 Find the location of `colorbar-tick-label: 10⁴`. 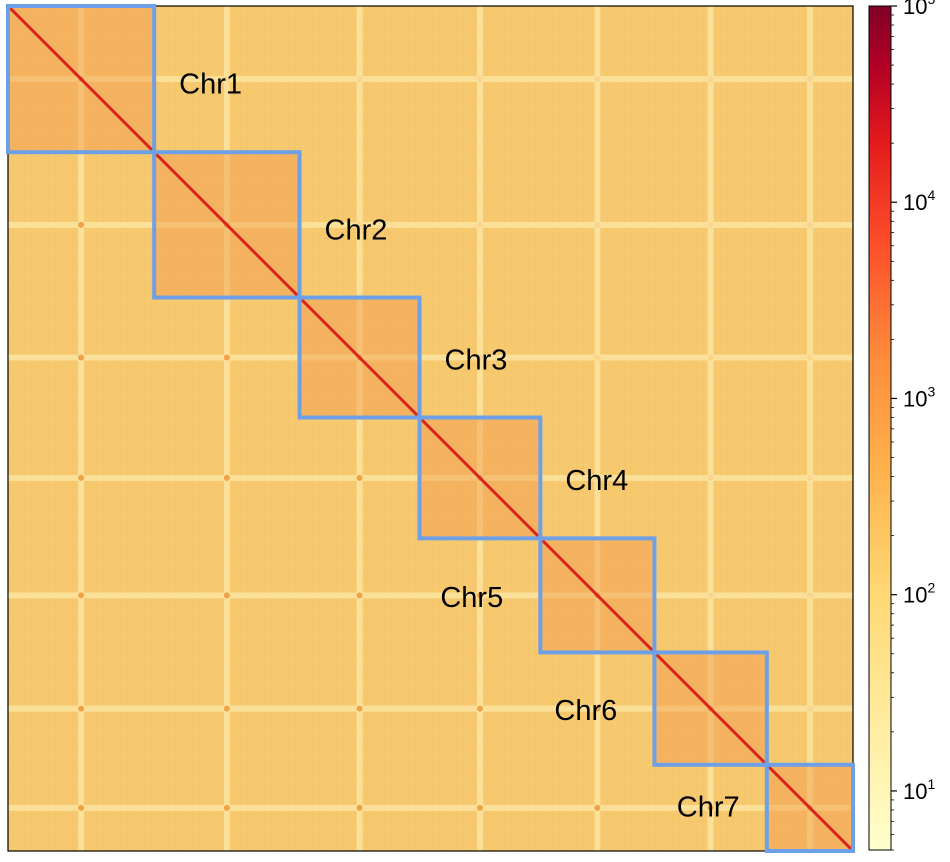

colorbar-tick-label: 10⁴ is located at coordinates (919, 201).